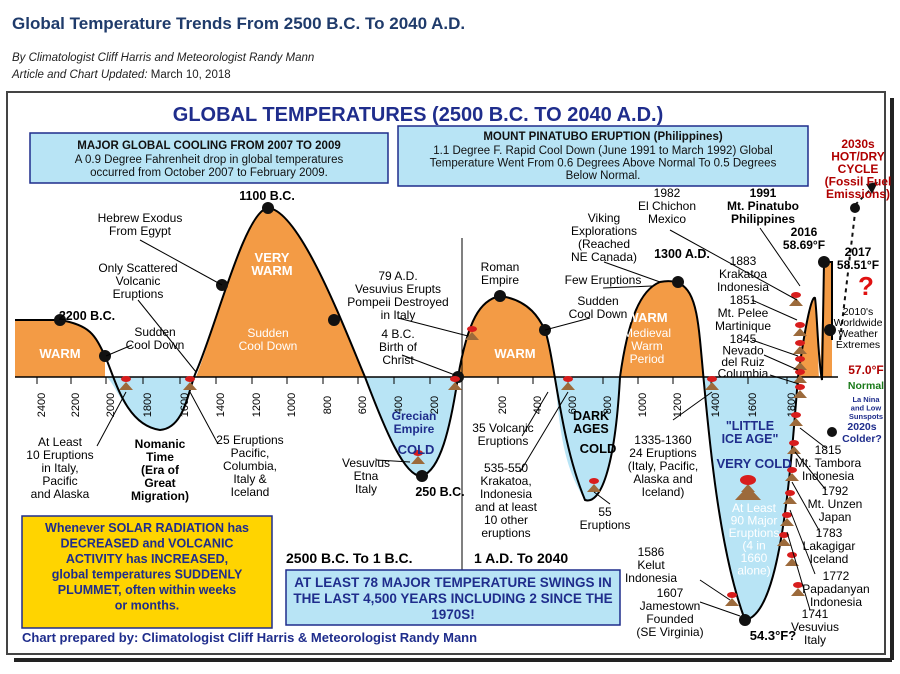 This screenshot has width=900, height=674. I want to click on annotation-label: Only Scattered Volcanic Eruptions, so click(137, 281).